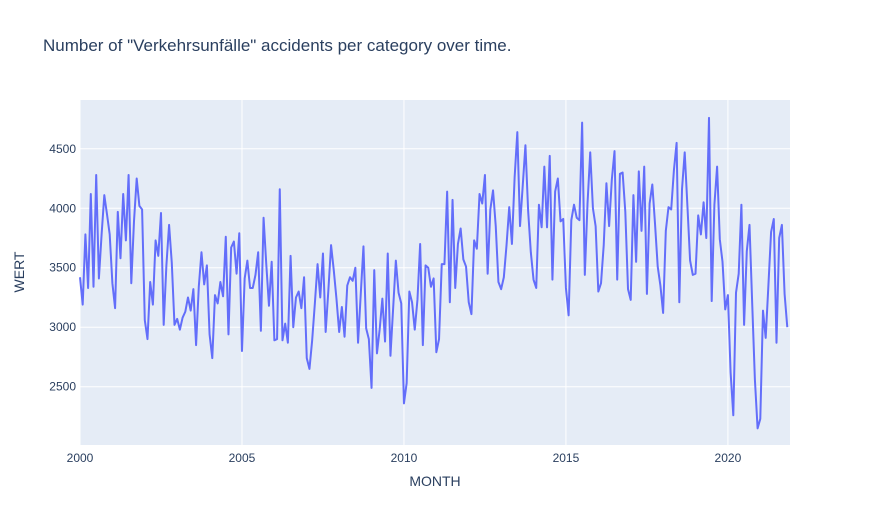 This screenshot has width=871, height=525. Describe the element at coordinates (80, 458) in the screenshot. I see `x-tick-label: 2000` at that location.